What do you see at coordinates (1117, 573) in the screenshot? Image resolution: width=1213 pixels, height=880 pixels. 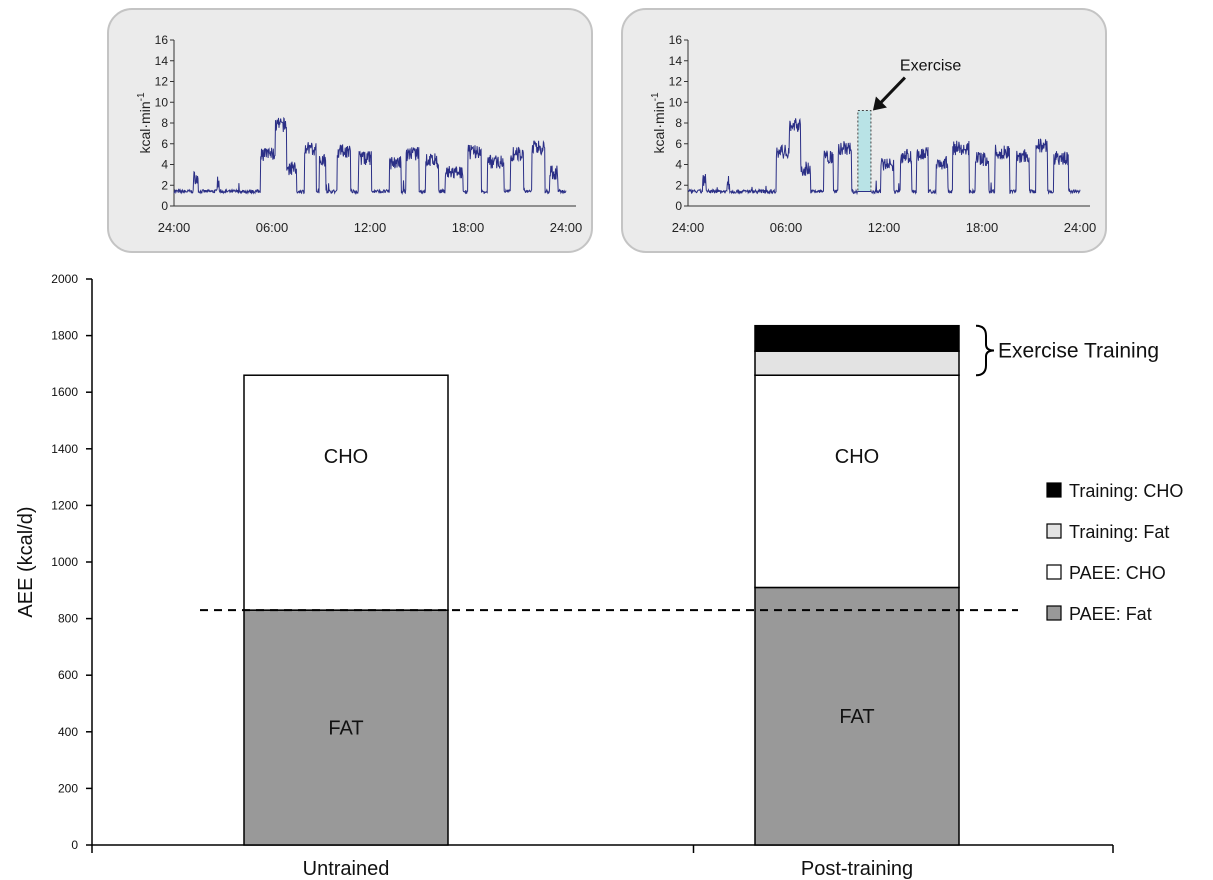 I see `legend-label: PAEE: CHO` at bounding box center [1117, 573].